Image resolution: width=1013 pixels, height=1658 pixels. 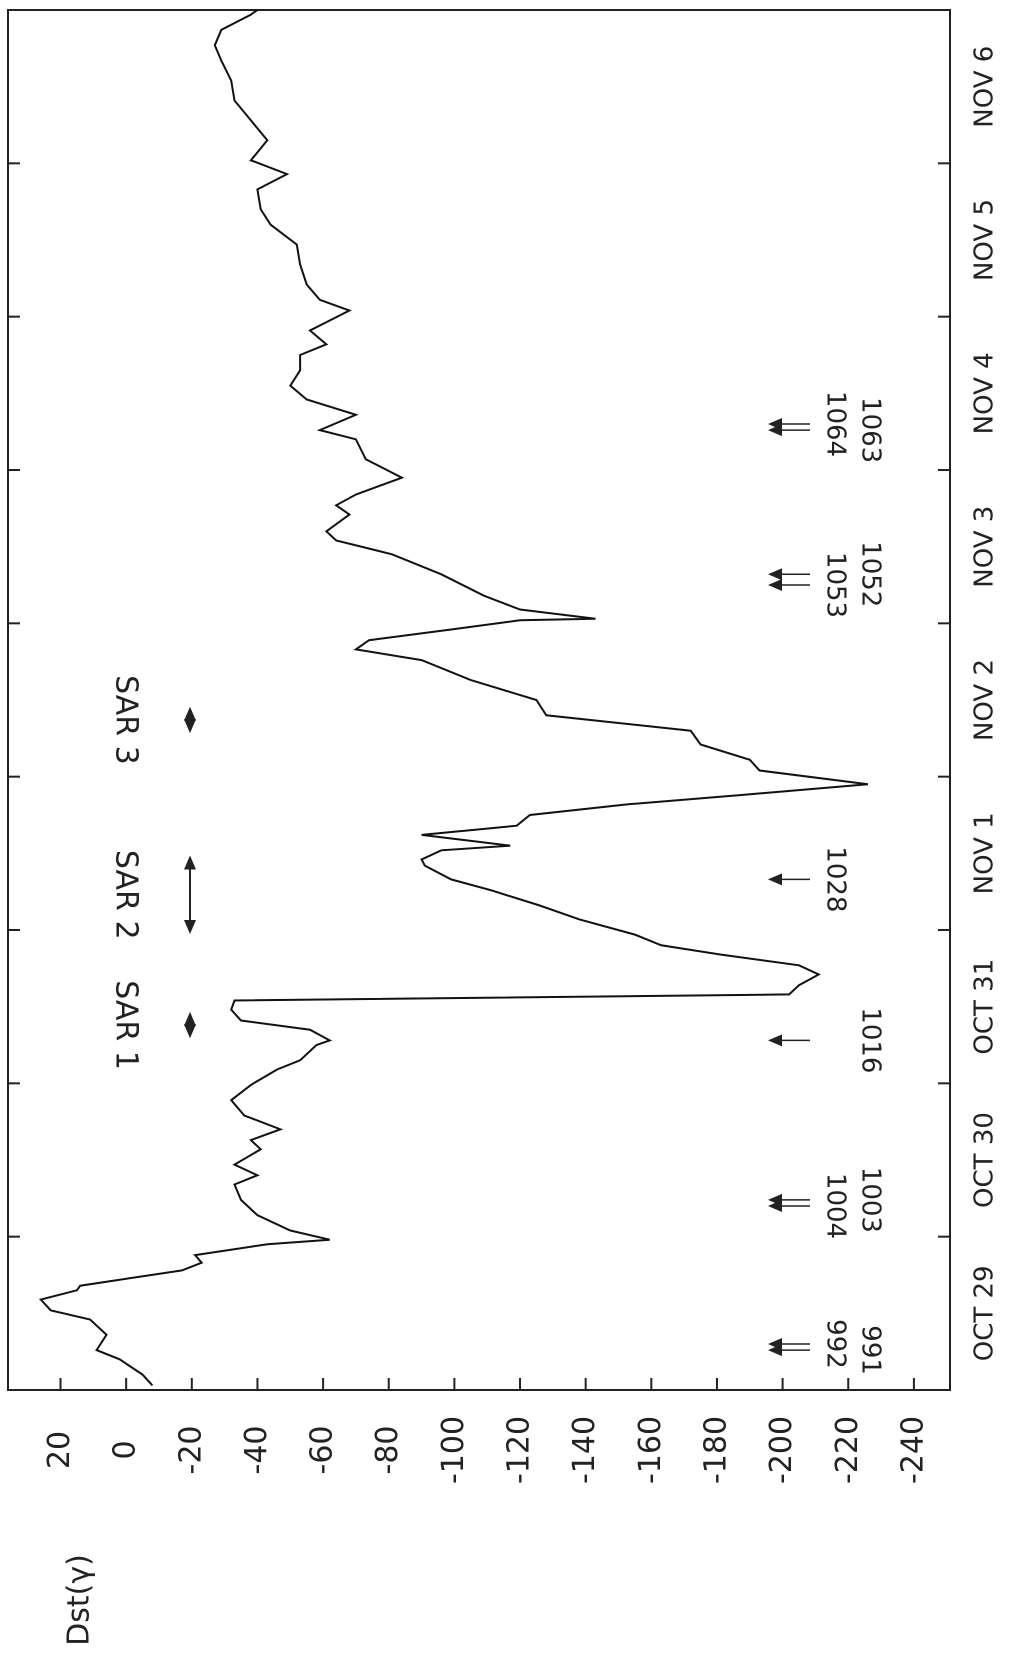 What do you see at coordinates (190, 1450) in the screenshot?
I see `y-tick-label: -20` at bounding box center [190, 1450].